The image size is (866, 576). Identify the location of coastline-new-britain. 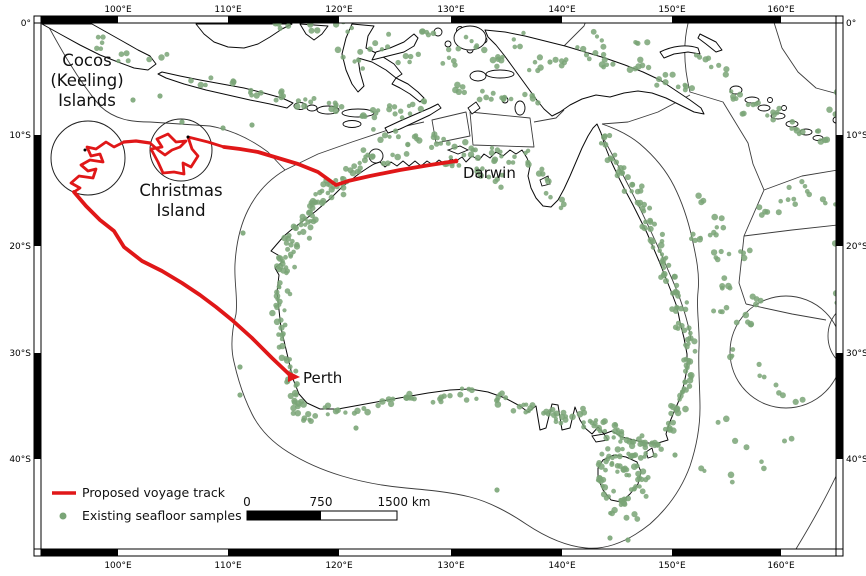
(680, 52).